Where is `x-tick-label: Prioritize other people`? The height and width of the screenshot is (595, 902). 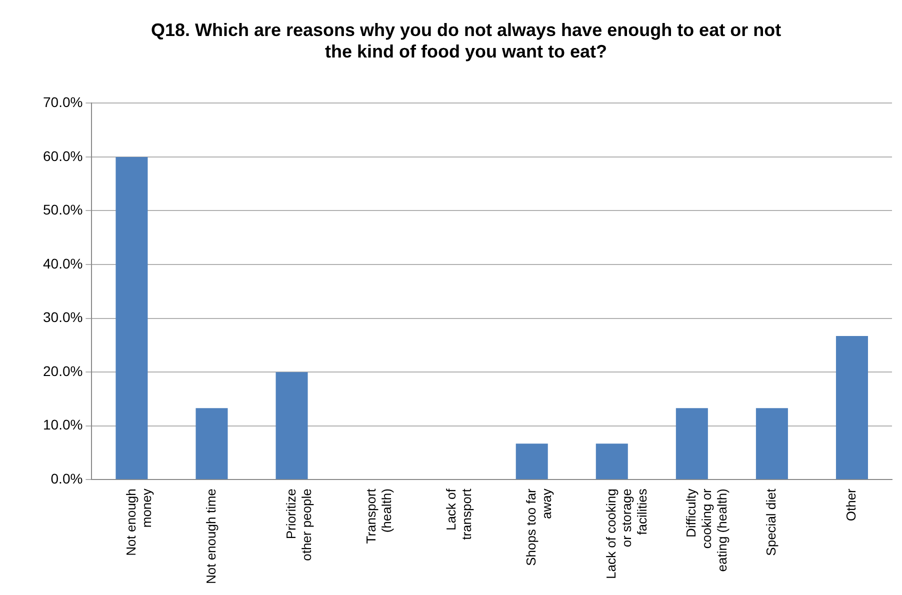
x-tick-label: Prioritize other people is located at coordinates (298, 524).